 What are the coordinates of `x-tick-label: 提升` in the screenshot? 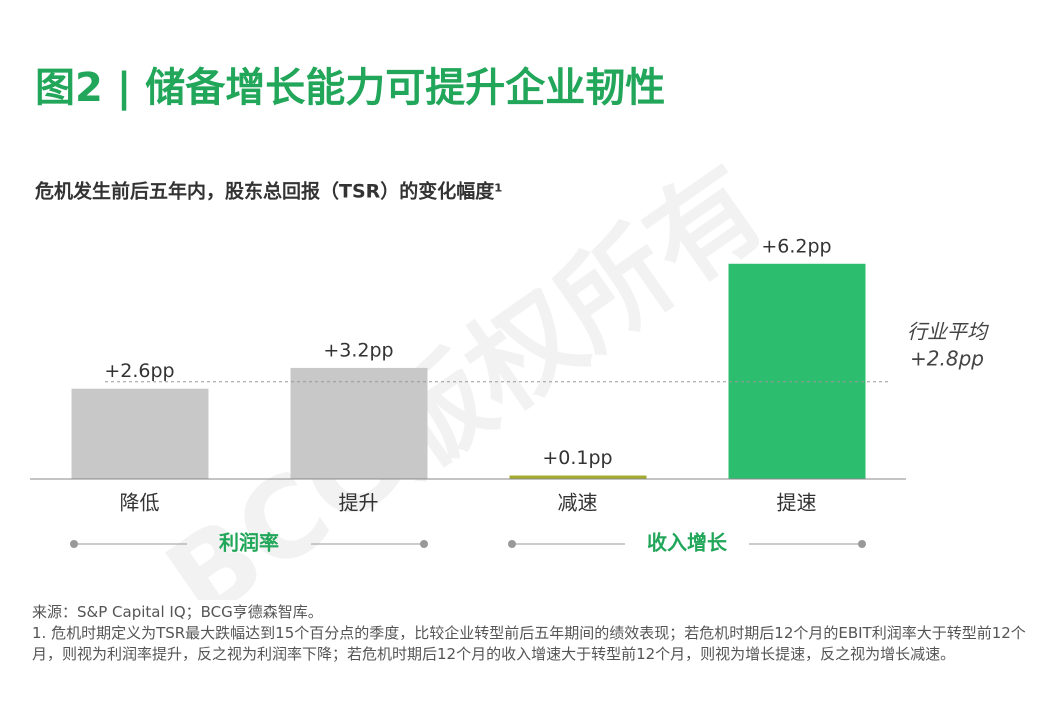 It's located at (359, 503).